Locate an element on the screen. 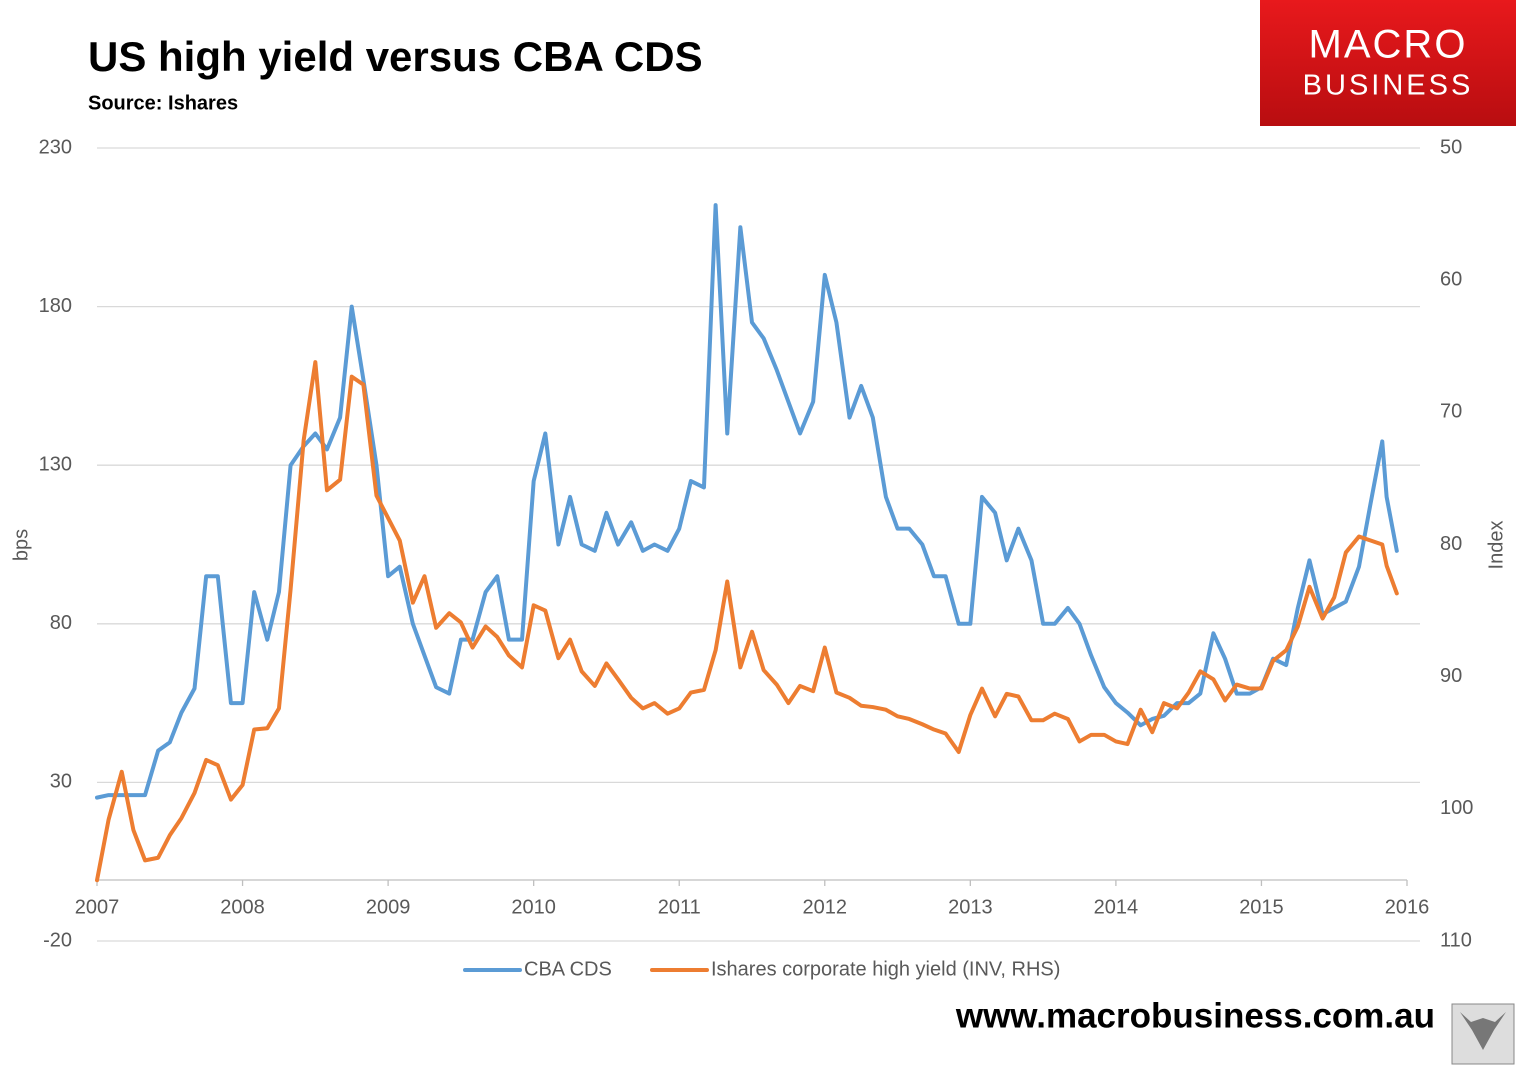 The width and height of the screenshot is (1519, 1067). y-tick-label: -20 is located at coordinates (57, 940).